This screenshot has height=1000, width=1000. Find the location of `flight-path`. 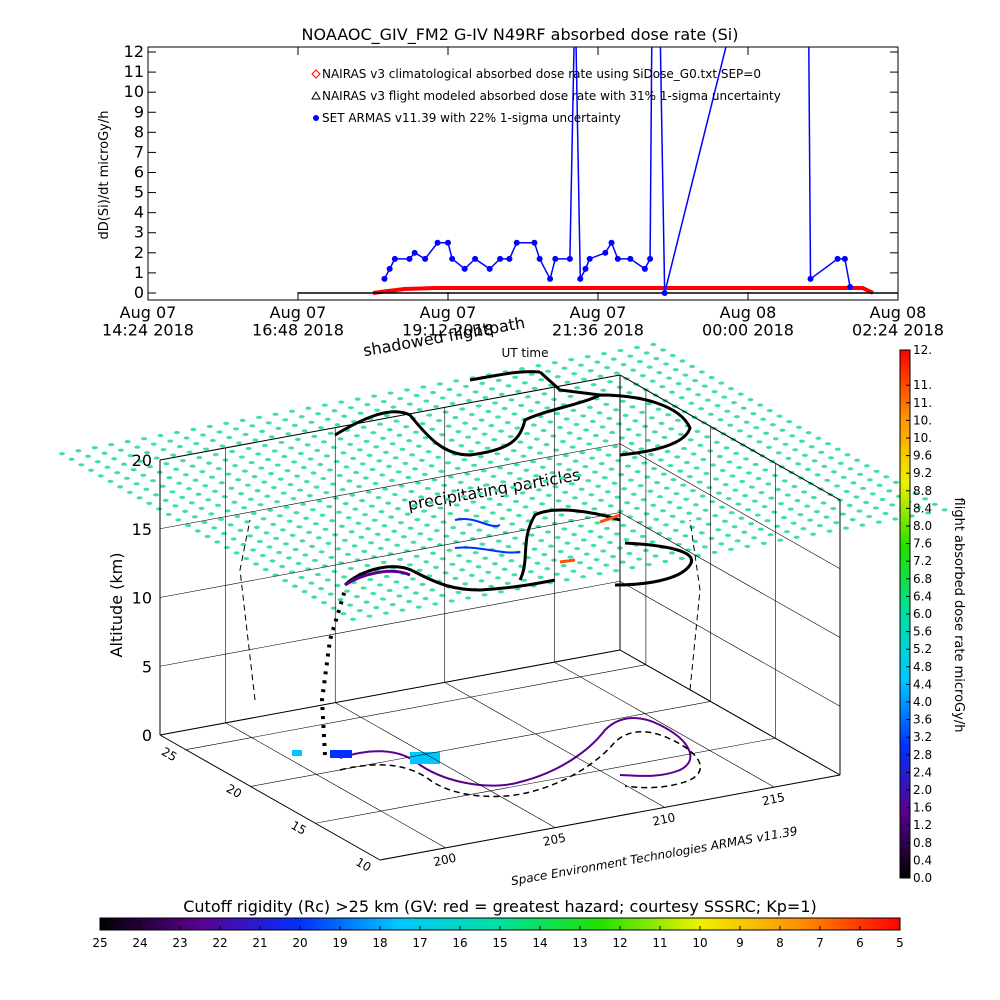

flight-path is located at coordinates (377, 578).